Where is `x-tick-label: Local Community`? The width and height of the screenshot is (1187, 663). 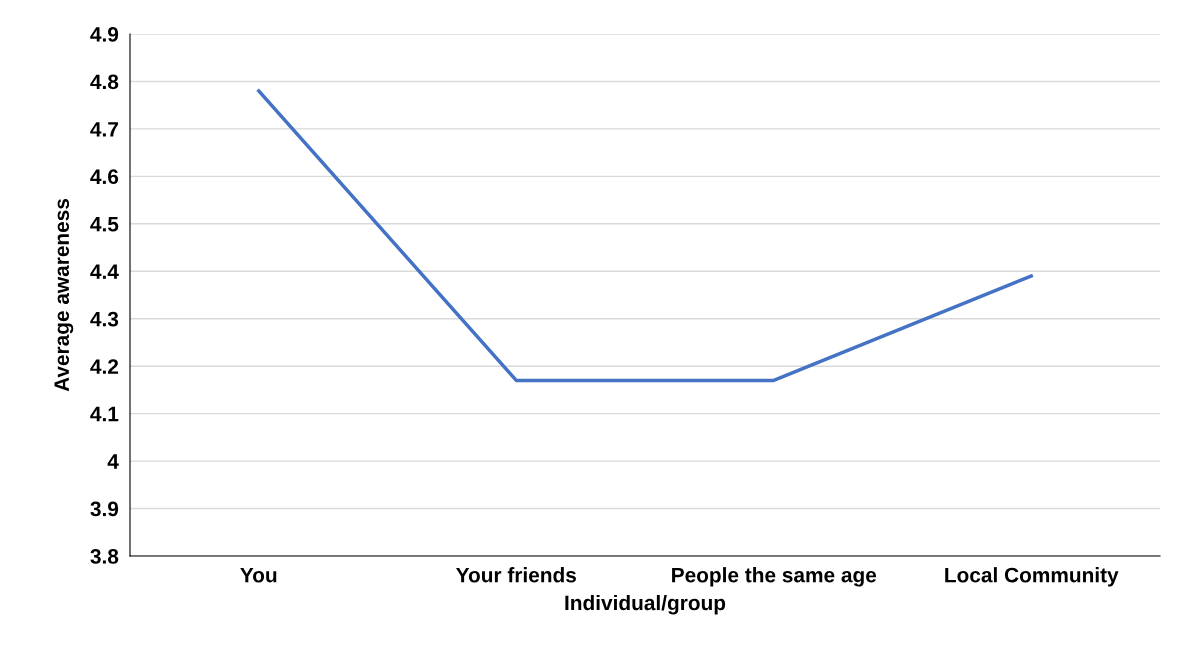 x-tick-label: Local Community is located at coordinates (1032, 577).